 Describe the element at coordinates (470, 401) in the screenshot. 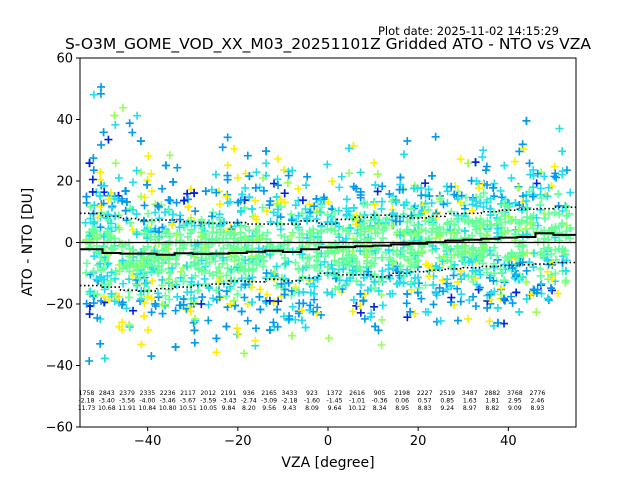

I see `bin-mean-label: 1.63` at that location.